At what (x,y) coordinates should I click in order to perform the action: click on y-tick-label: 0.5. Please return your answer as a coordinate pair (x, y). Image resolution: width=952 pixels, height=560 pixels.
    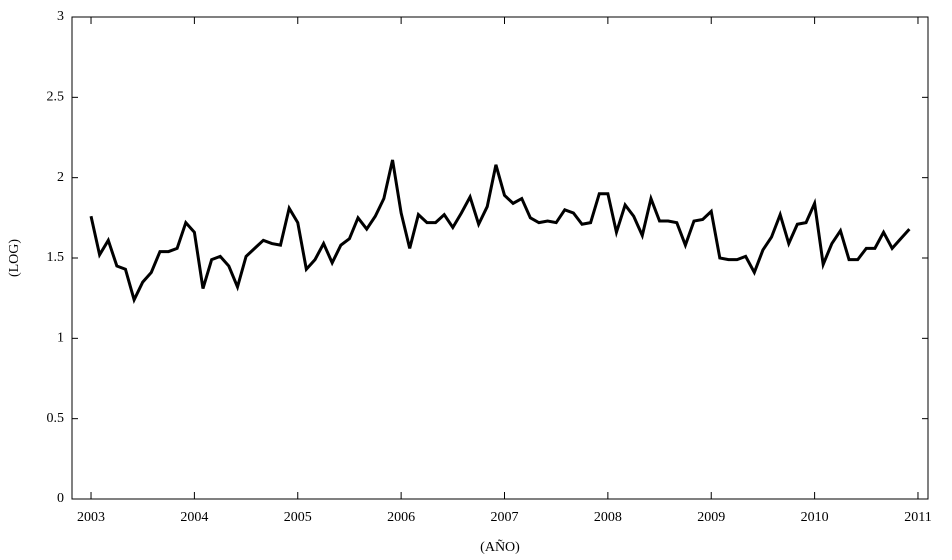
    Looking at the image, I should click on (56, 418).